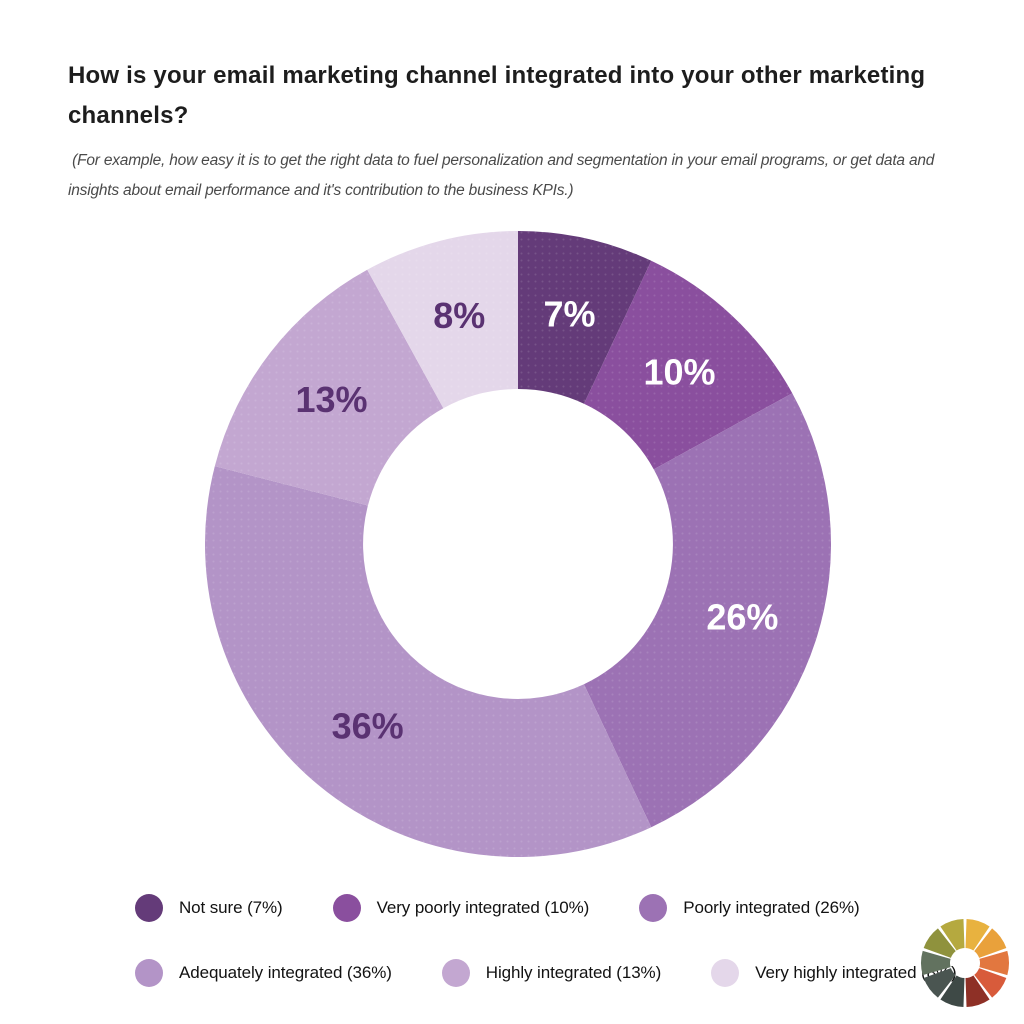  Describe the element at coordinates (483, 907) in the screenshot. I see `legend-label: Very poorly integrated (10%)` at that location.